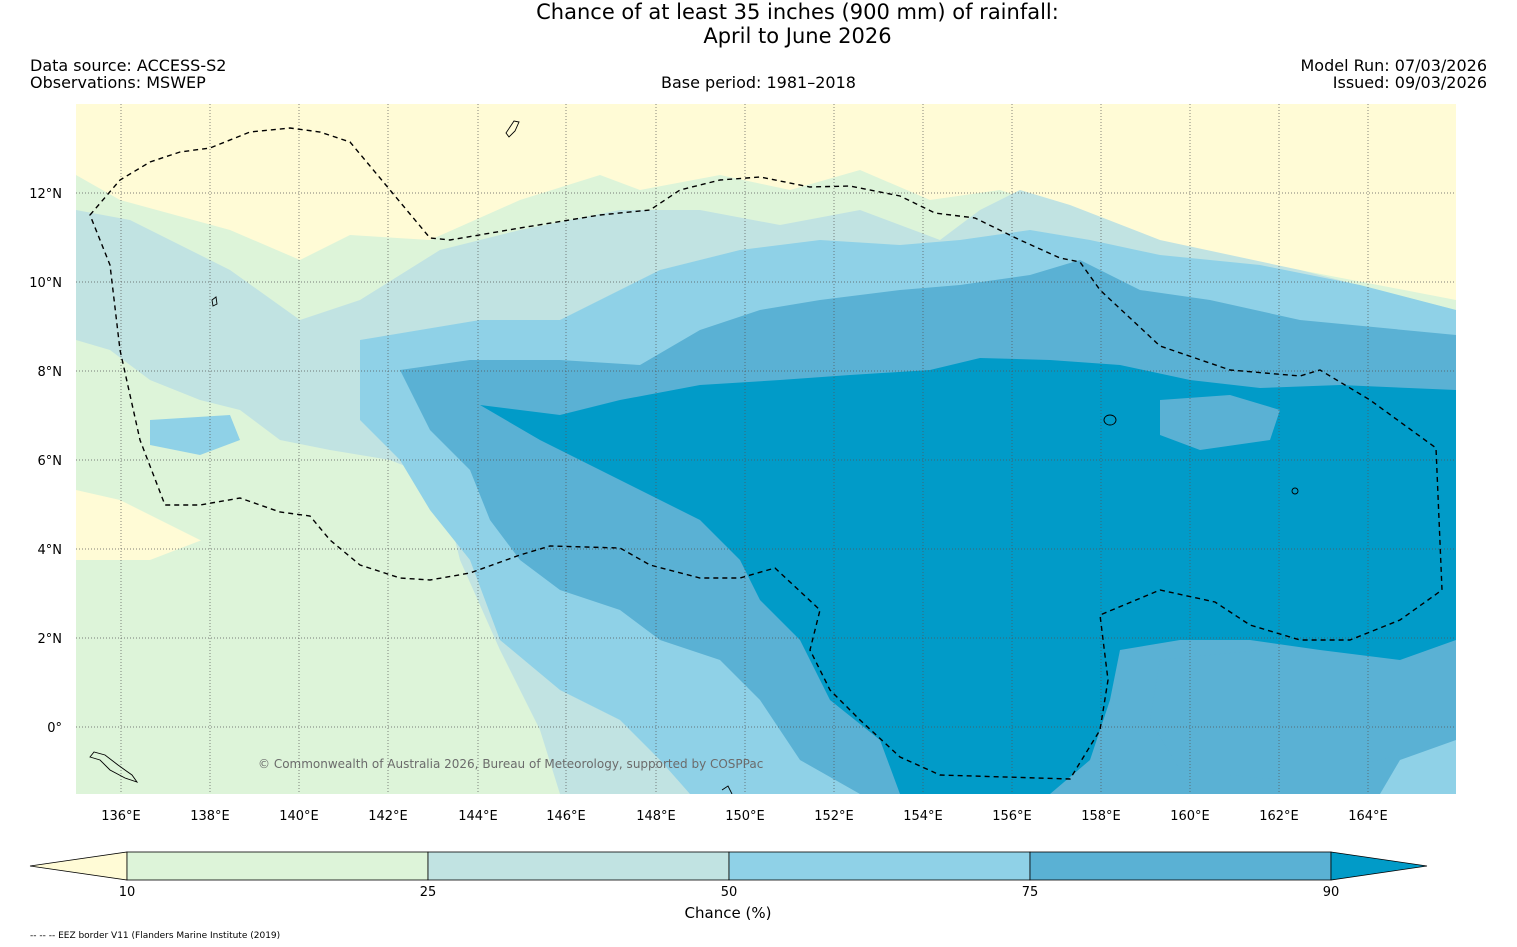 Image resolution: width=1517 pixels, height=947 pixels. What do you see at coordinates (1279, 816) in the screenshot?
I see `lon-tick-162e: 162°E` at bounding box center [1279, 816].